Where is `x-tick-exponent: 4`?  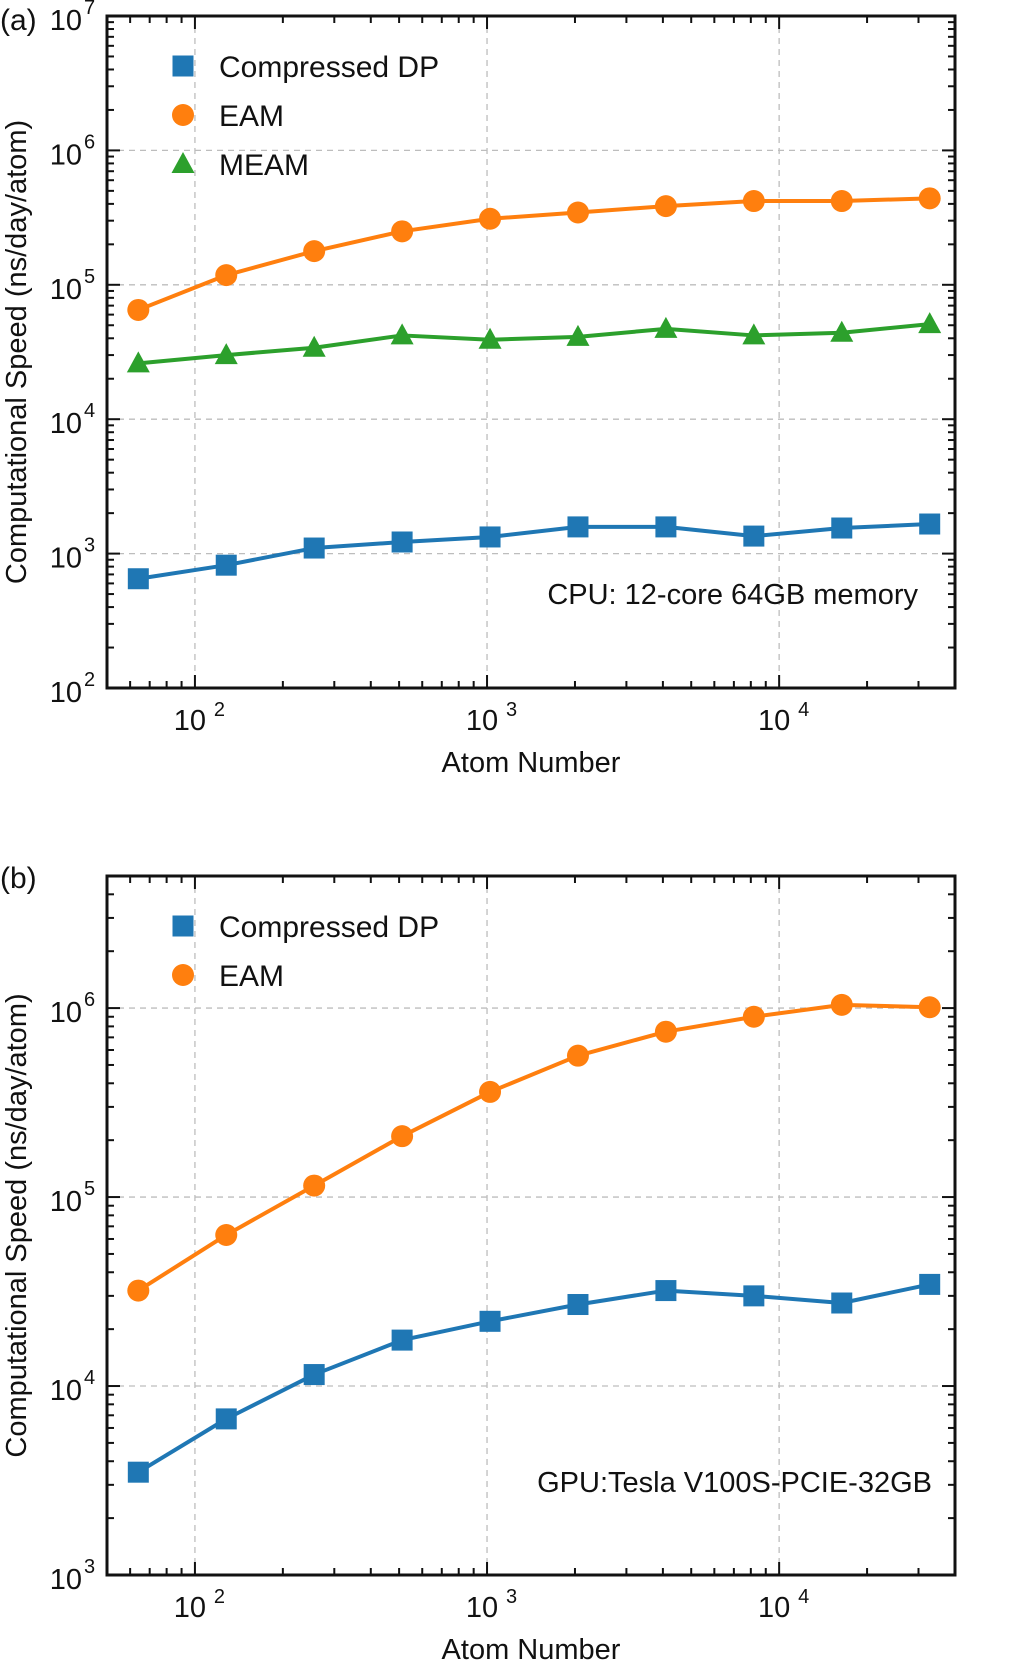
x-tick-exponent: 4 is located at coordinates (803, 1597).